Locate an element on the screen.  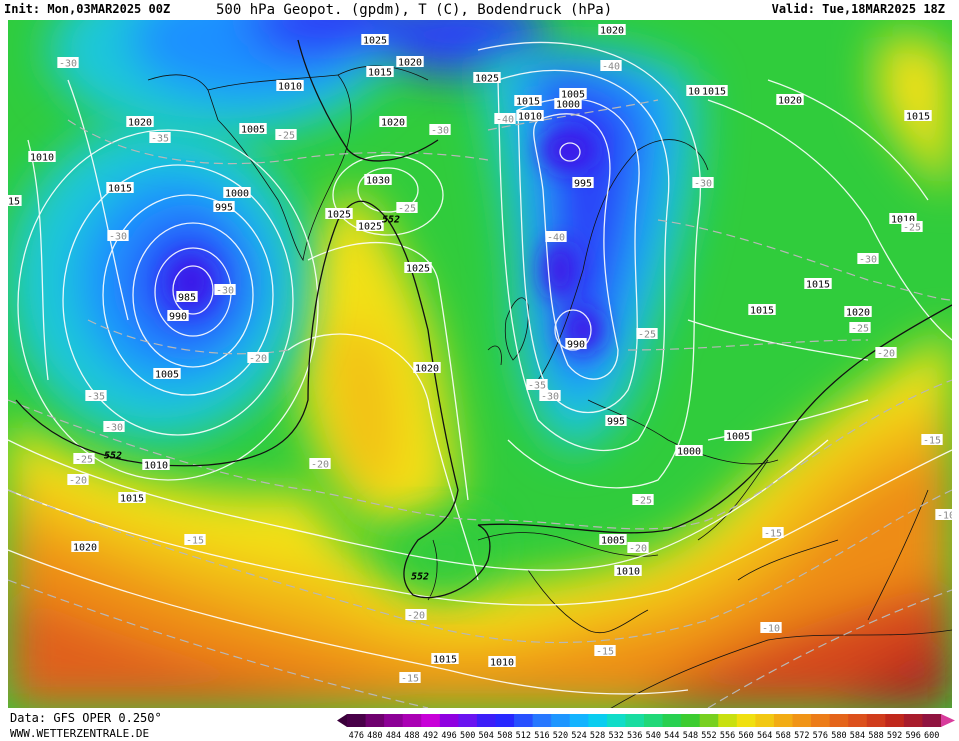
color-scale-tick-label: 560 is located at coordinates (745, 736).